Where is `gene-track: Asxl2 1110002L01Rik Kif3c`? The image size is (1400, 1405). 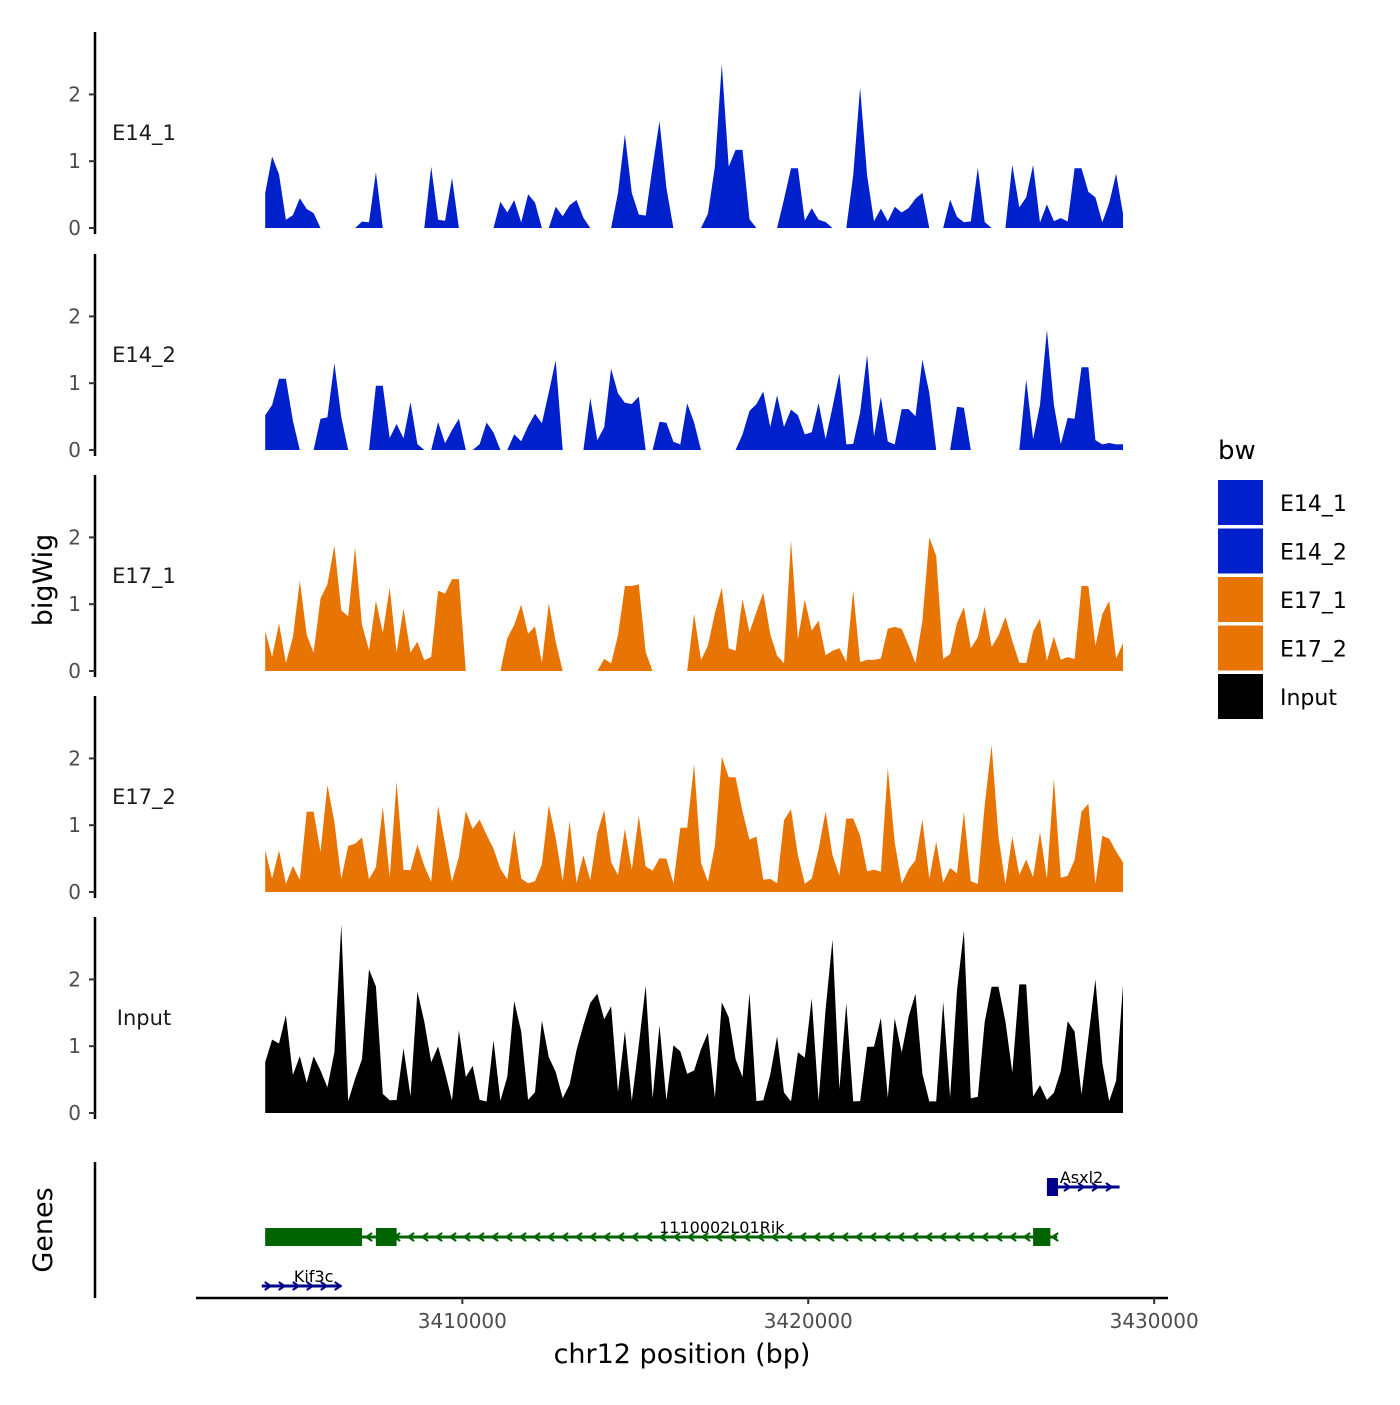
gene-track: Asxl2 1110002L01Rik Kif3c is located at coordinates (606, 1230).